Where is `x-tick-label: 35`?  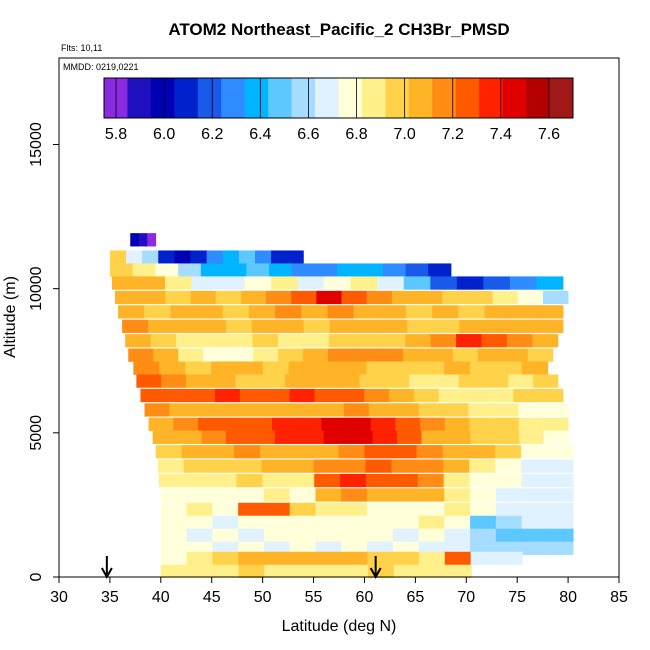
x-tick-label: 35 is located at coordinates (110, 597).